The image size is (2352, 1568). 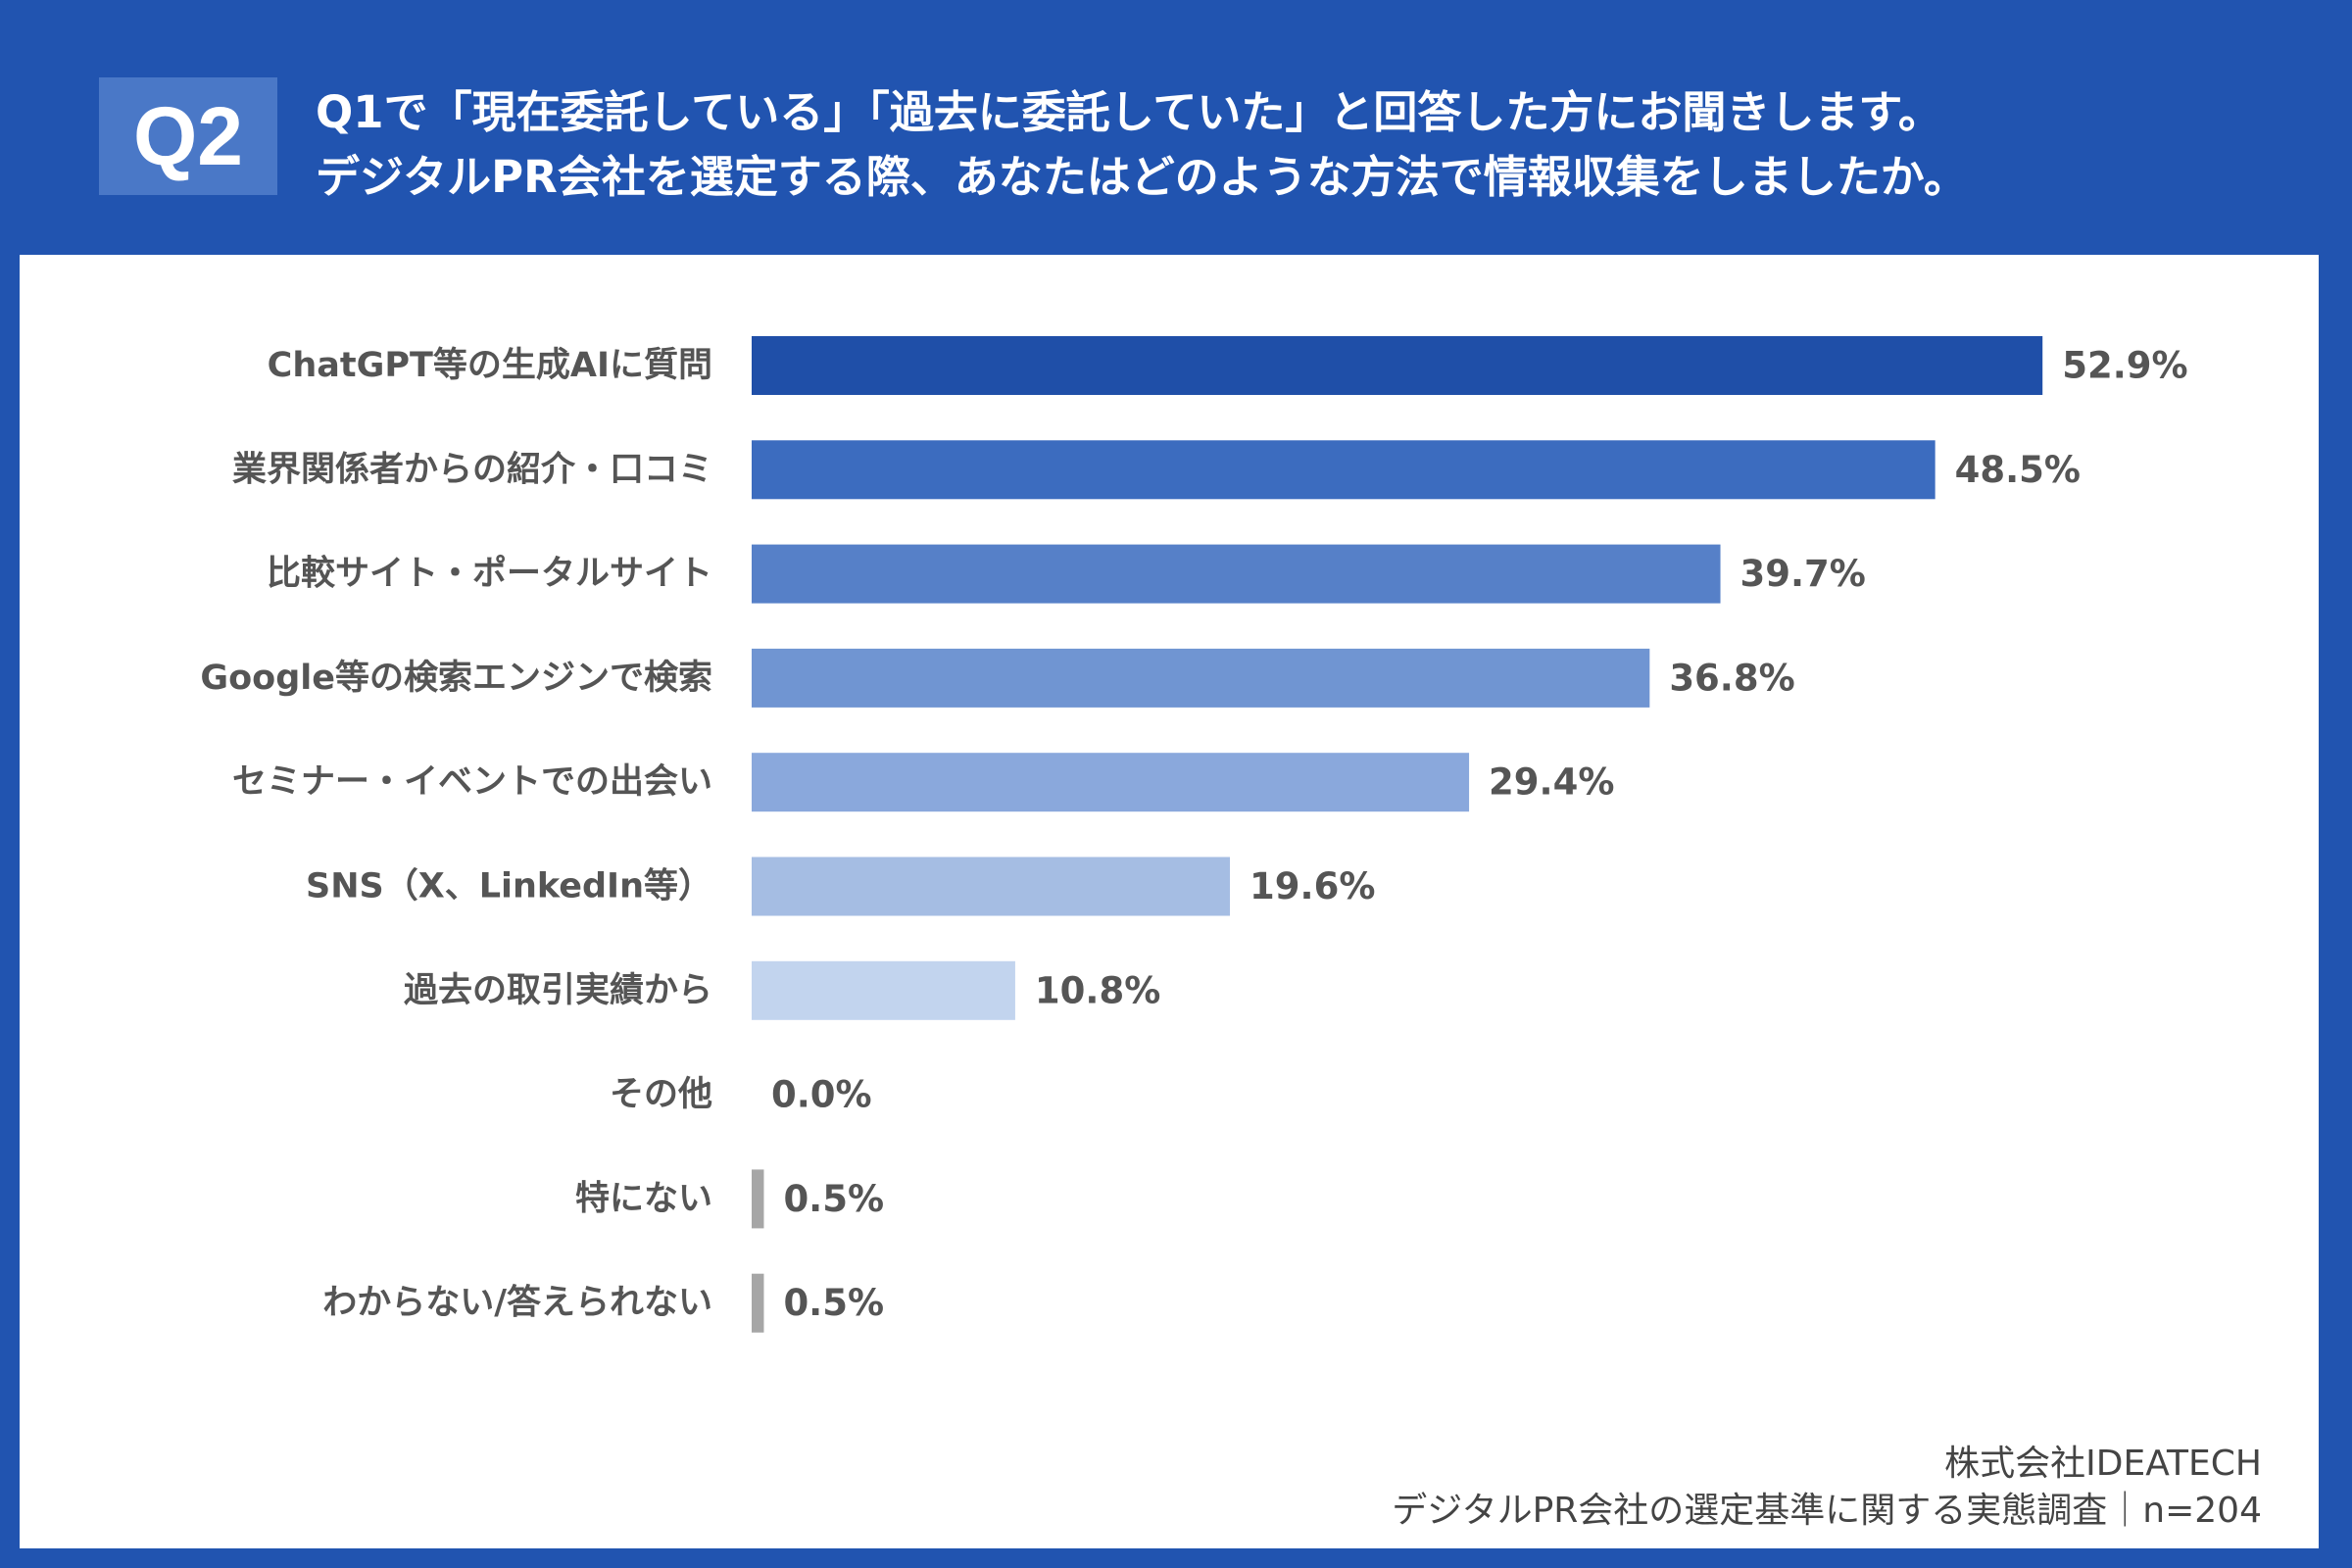 What do you see at coordinates (558, 990) in the screenshot?
I see `category-label: 過去の取引実績から` at bounding box center [558, 990].